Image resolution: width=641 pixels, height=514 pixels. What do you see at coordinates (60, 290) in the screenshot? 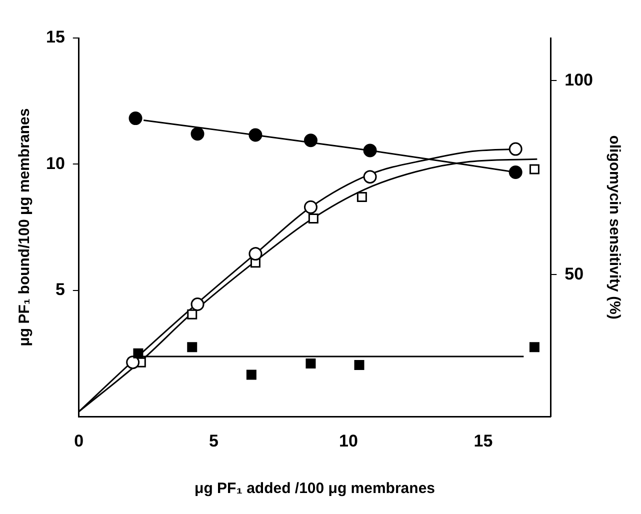
I see `y-tick-label: 5` at bounding box center [60, 290].